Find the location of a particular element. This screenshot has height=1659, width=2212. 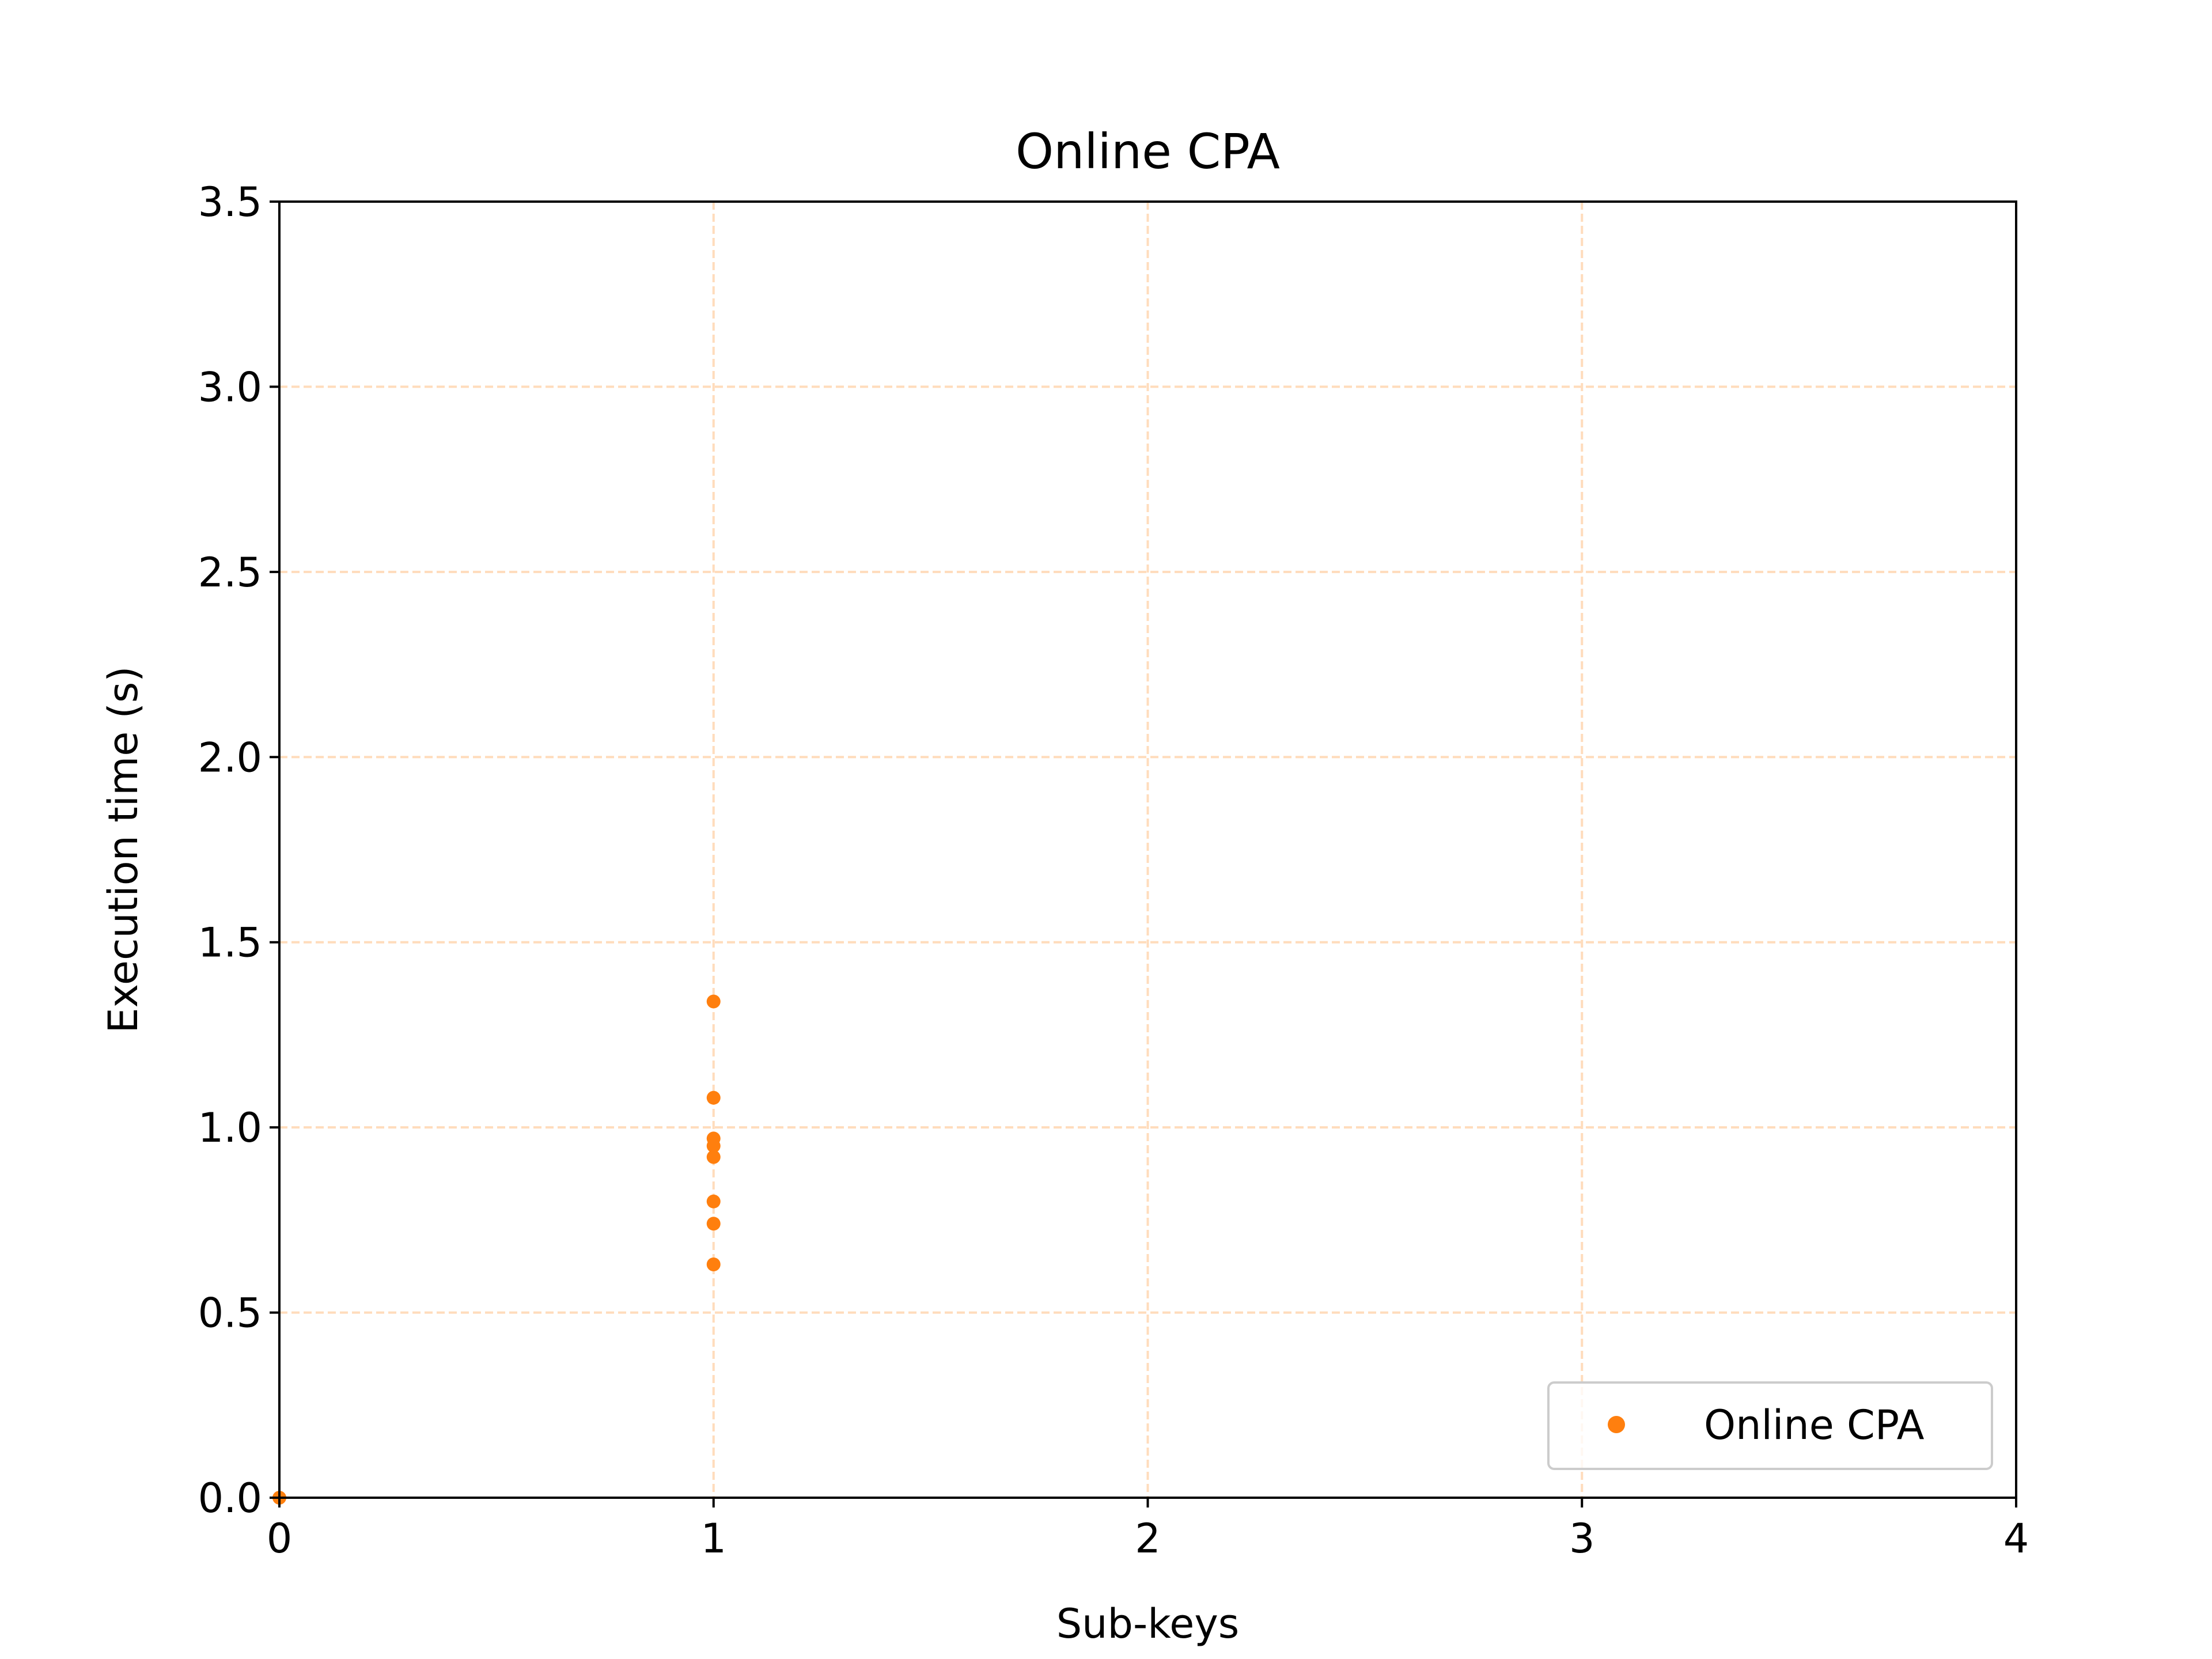

y-tick-label: 3.5 is located at coordinates (230, 202).